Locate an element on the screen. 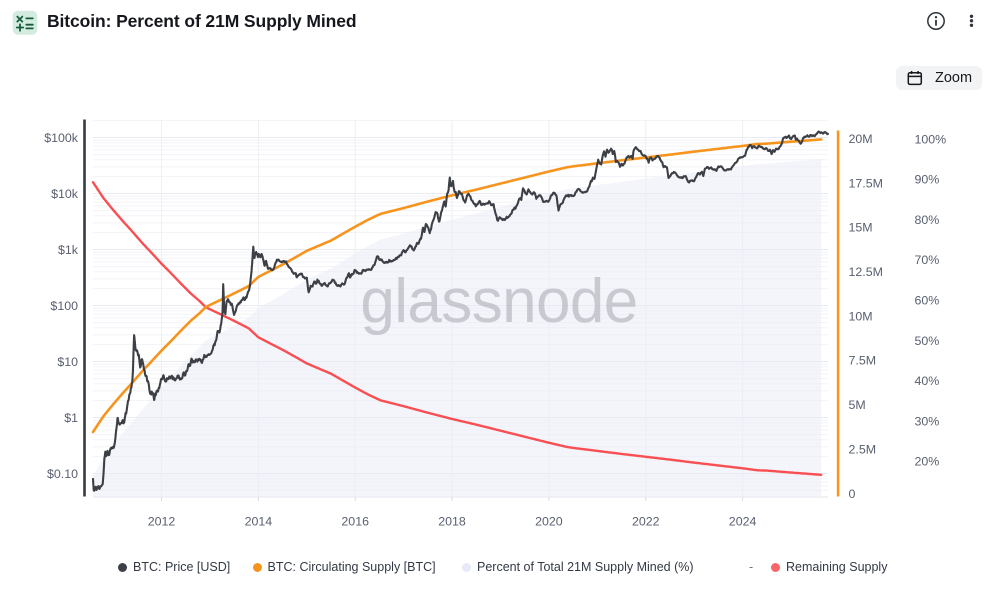  svg-text: 2024 is located at coordinates (743, 522).